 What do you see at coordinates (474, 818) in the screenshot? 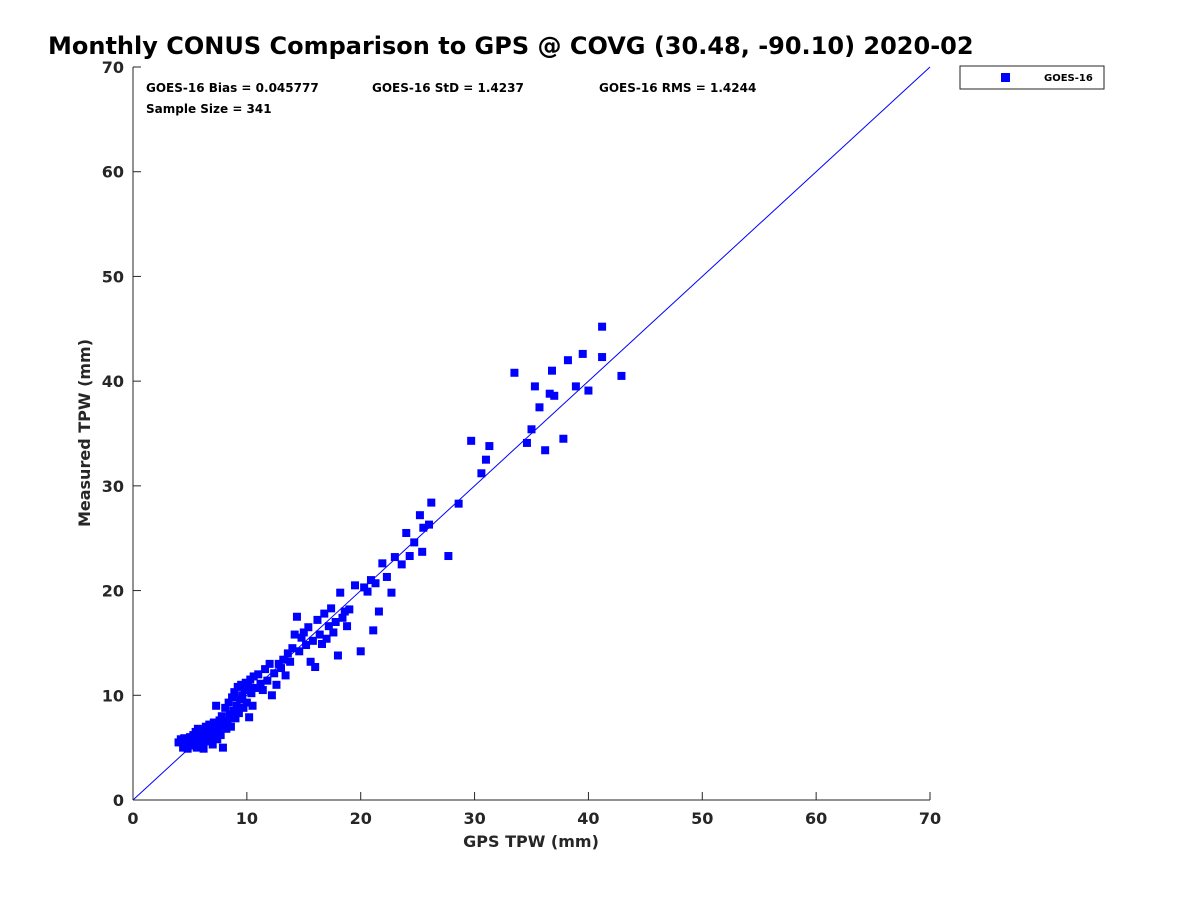
I see `x-tick-label: 30` at bounding box center [474, 818].